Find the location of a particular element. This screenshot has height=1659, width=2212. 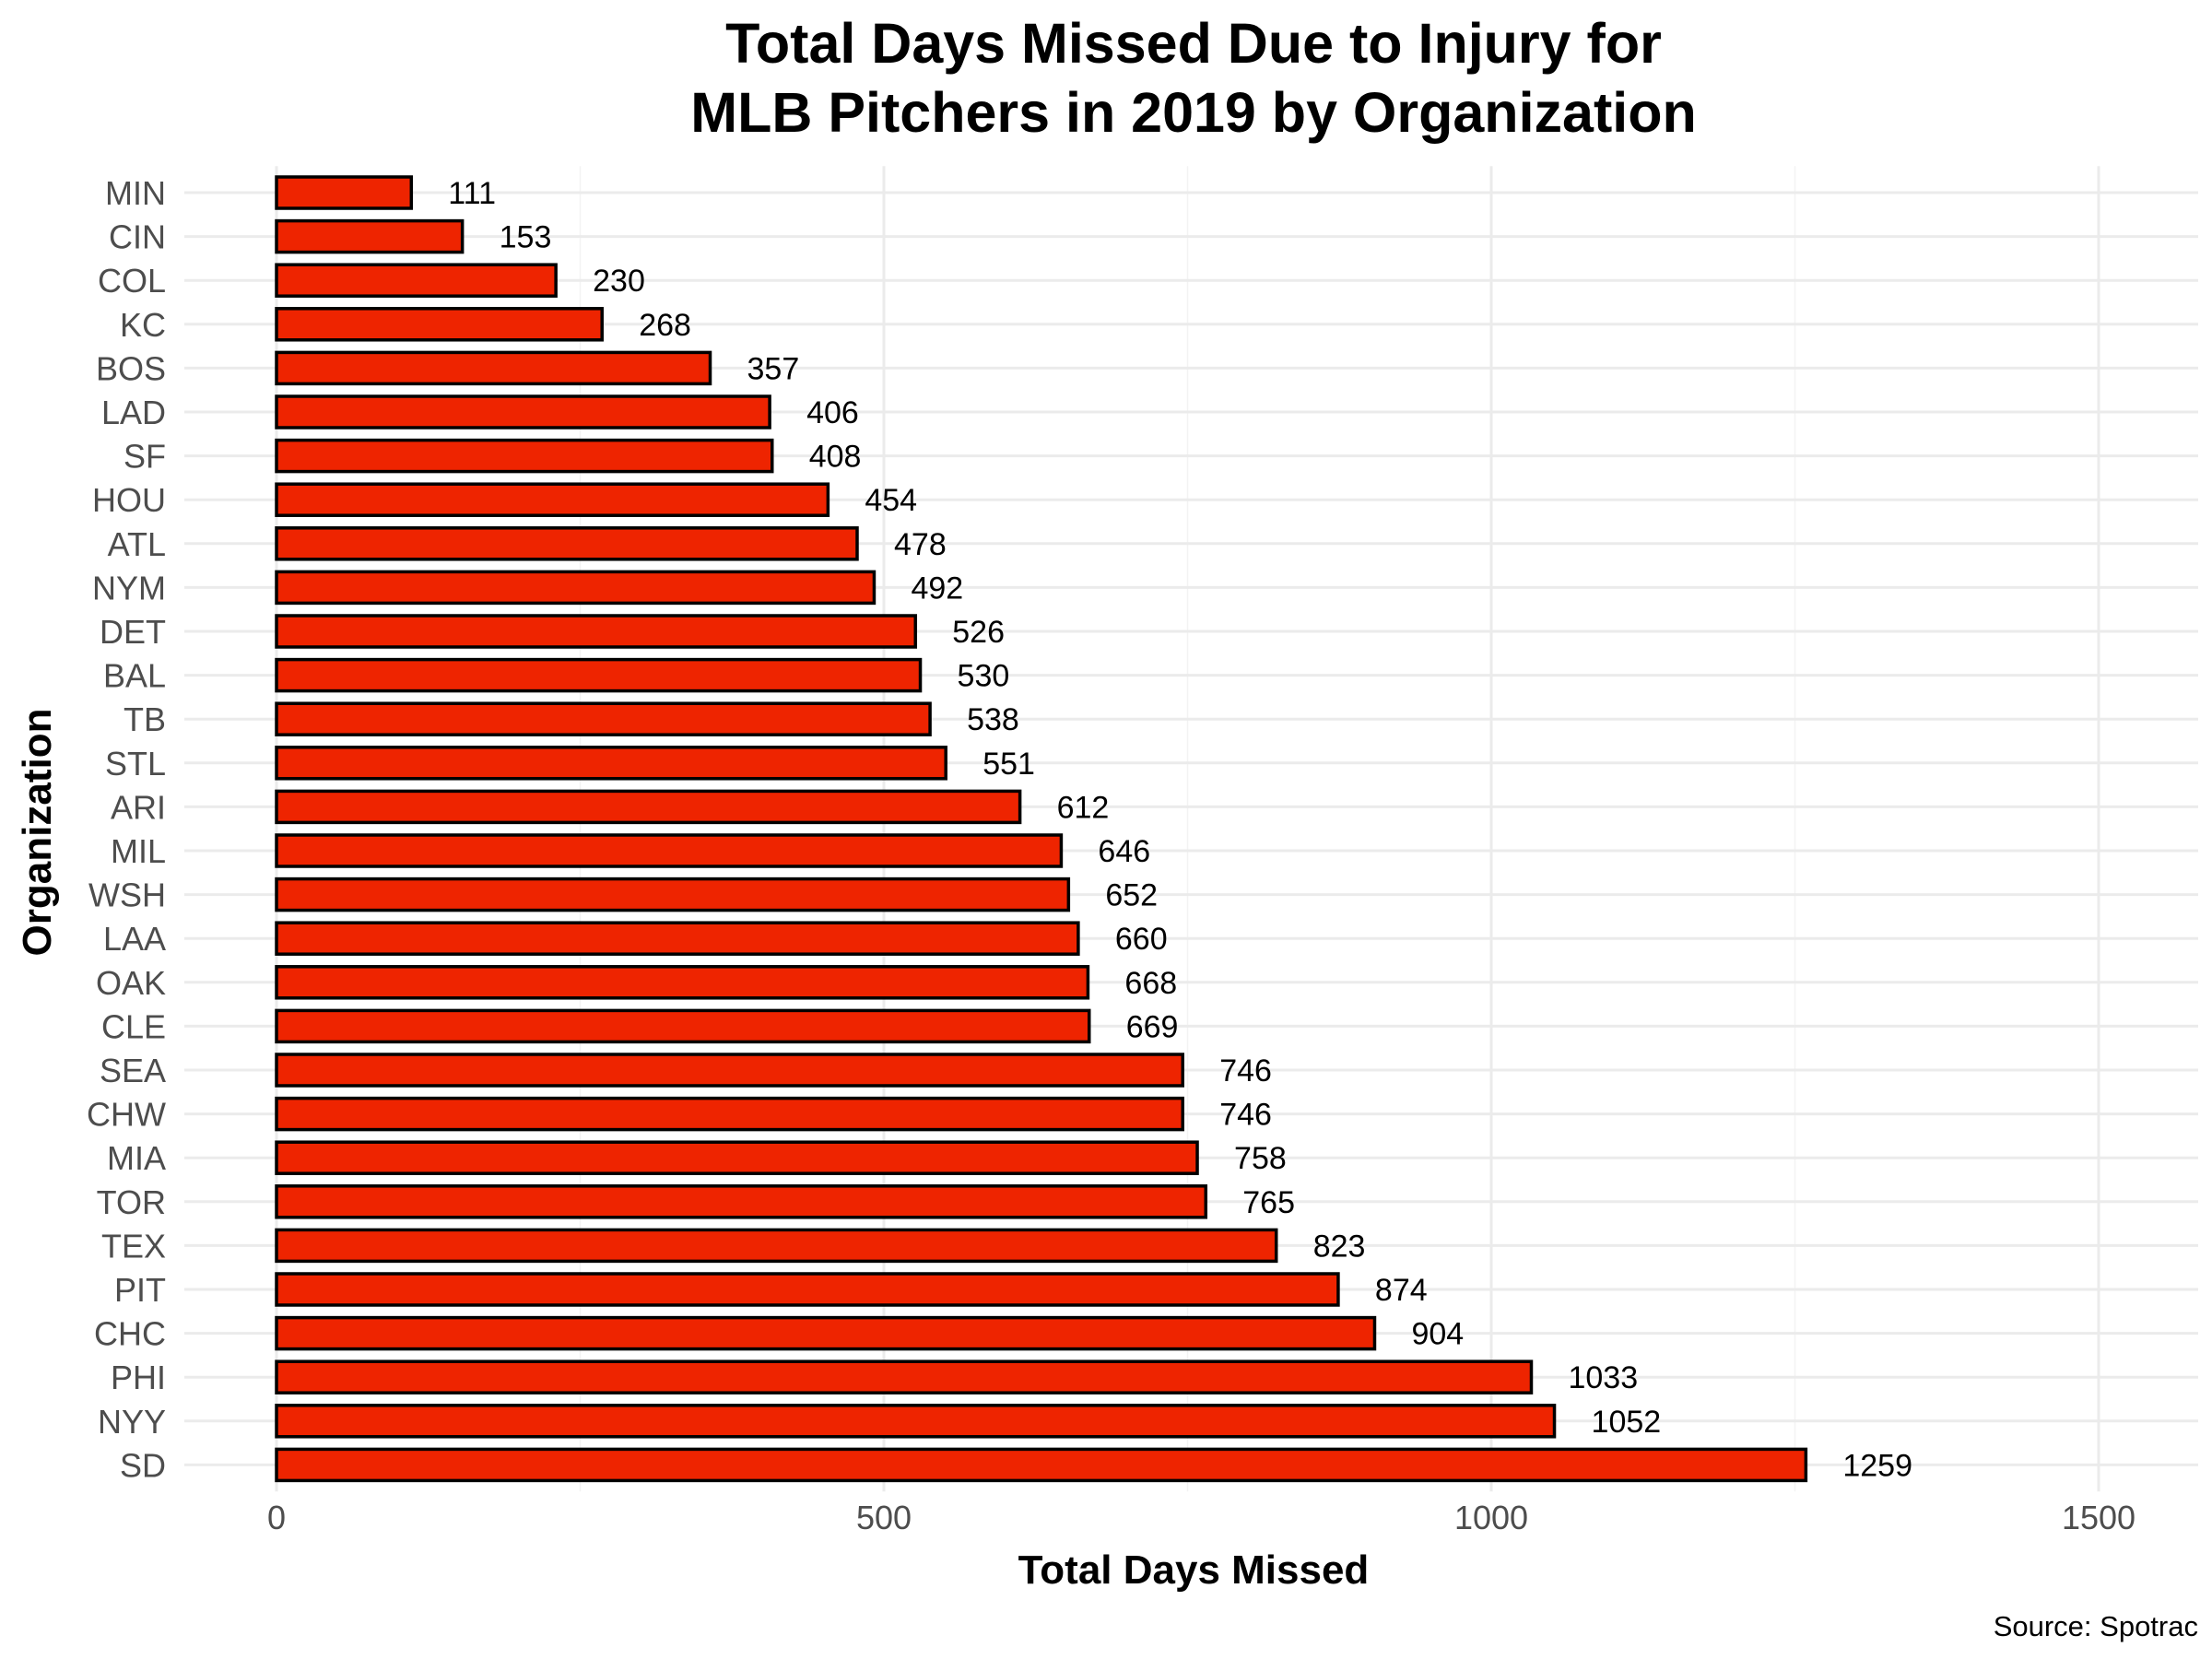

bar-col is located at coordinates (416, 280).